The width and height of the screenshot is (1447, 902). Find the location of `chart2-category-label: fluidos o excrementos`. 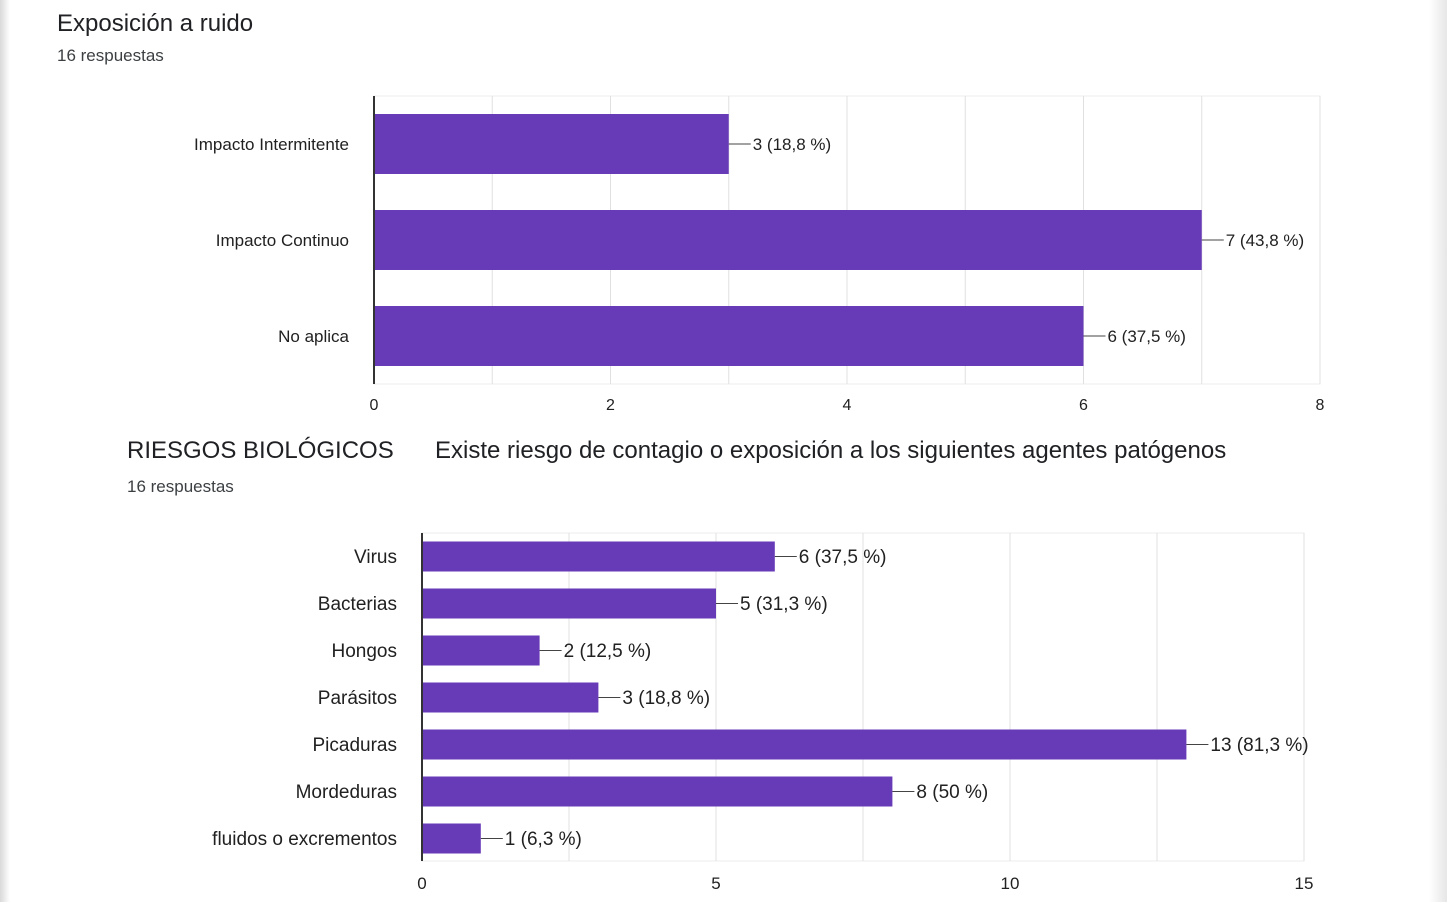

chart2-category-label: fluidos o excrementos is located at coordinates (304, 839).